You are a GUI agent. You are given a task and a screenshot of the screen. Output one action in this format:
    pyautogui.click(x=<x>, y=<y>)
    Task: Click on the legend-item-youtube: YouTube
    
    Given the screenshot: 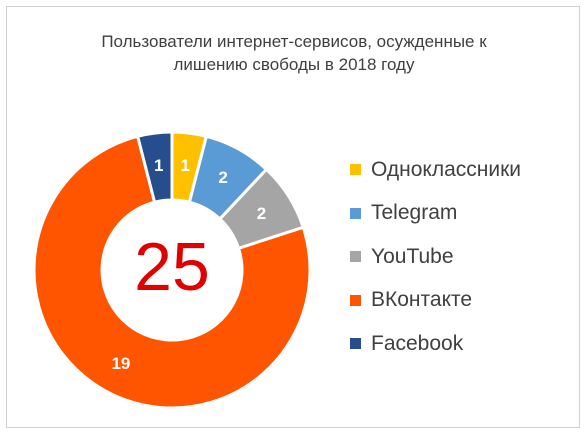 What is the action you would take?
    pyautogui.click(x=435, y=257)
    